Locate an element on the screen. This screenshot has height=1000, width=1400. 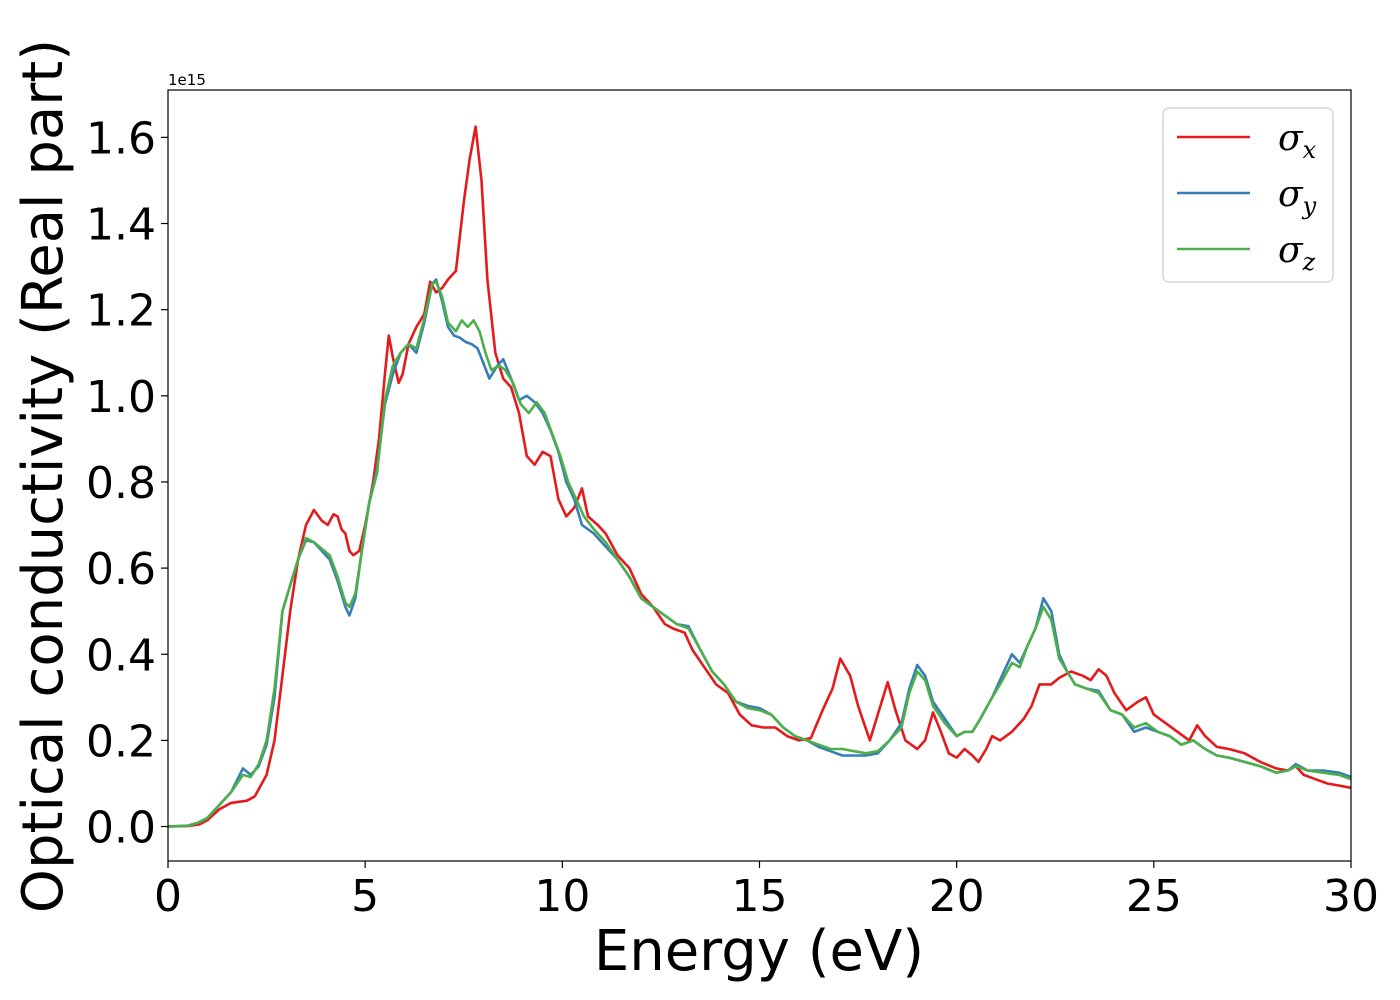
x-tick-label: 20 is located at coordinates (957, 896).